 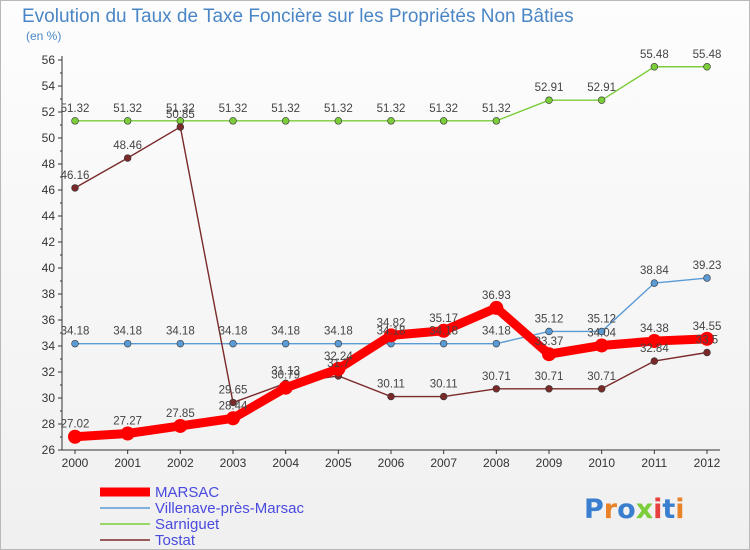 I want to click on legend-entry: Sarniguet, so click(x=160, y=524).